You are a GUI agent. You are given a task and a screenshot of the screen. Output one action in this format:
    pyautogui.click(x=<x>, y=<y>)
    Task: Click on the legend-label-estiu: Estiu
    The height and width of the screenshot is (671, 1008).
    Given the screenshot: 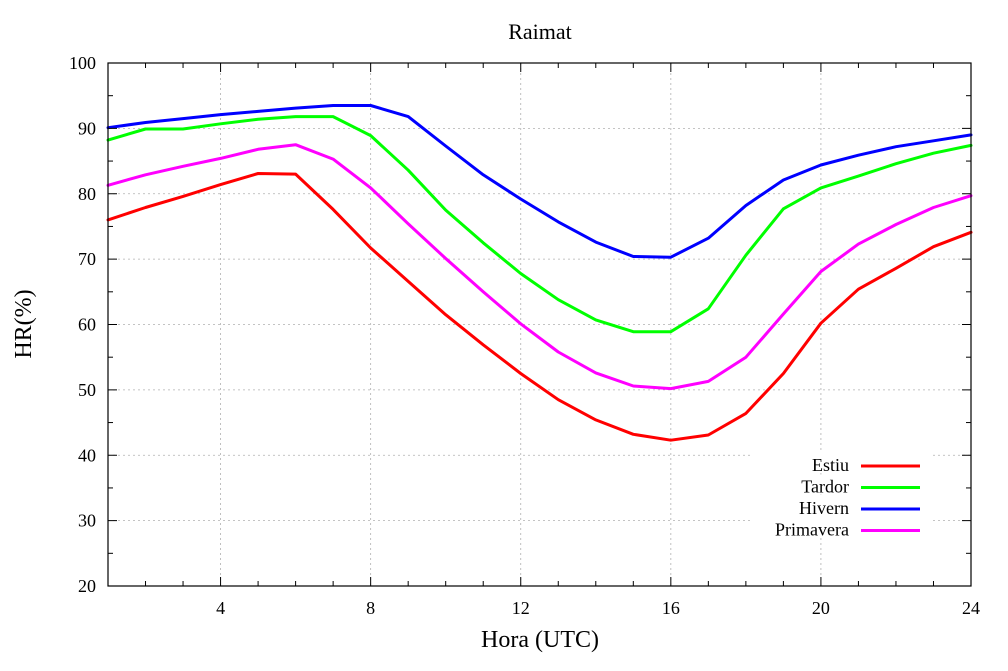 What is the action you would take?
    pyautogui.click(x=830, y=465)
    